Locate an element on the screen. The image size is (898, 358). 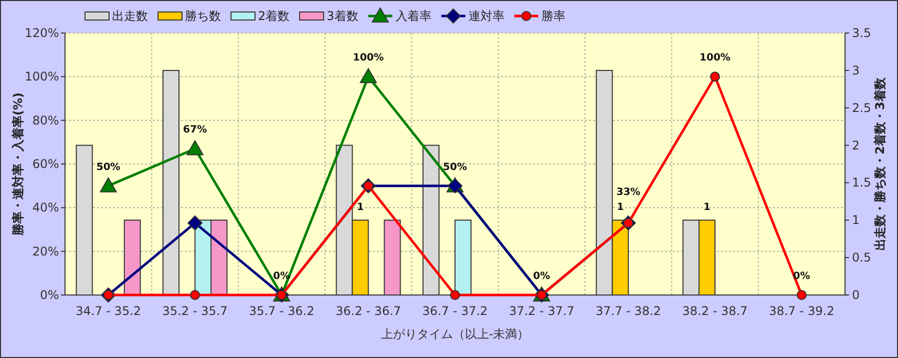
x-tick-label: 34.7 - 35.2 is located at coordinates (109, 311).